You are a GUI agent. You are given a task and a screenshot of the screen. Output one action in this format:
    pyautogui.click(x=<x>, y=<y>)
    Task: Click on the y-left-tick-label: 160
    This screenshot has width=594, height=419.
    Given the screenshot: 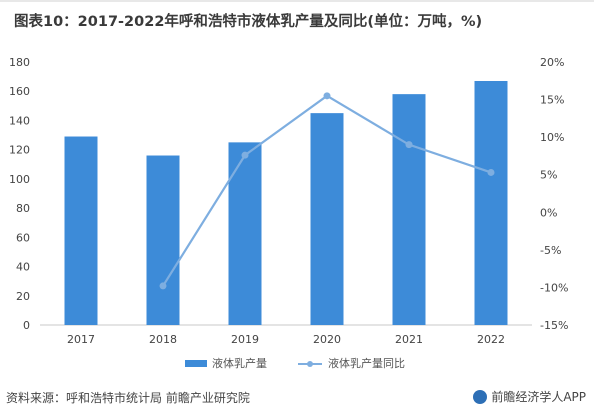 What is the action you would take?
    pyautogui.click(x=19, y=91)
    